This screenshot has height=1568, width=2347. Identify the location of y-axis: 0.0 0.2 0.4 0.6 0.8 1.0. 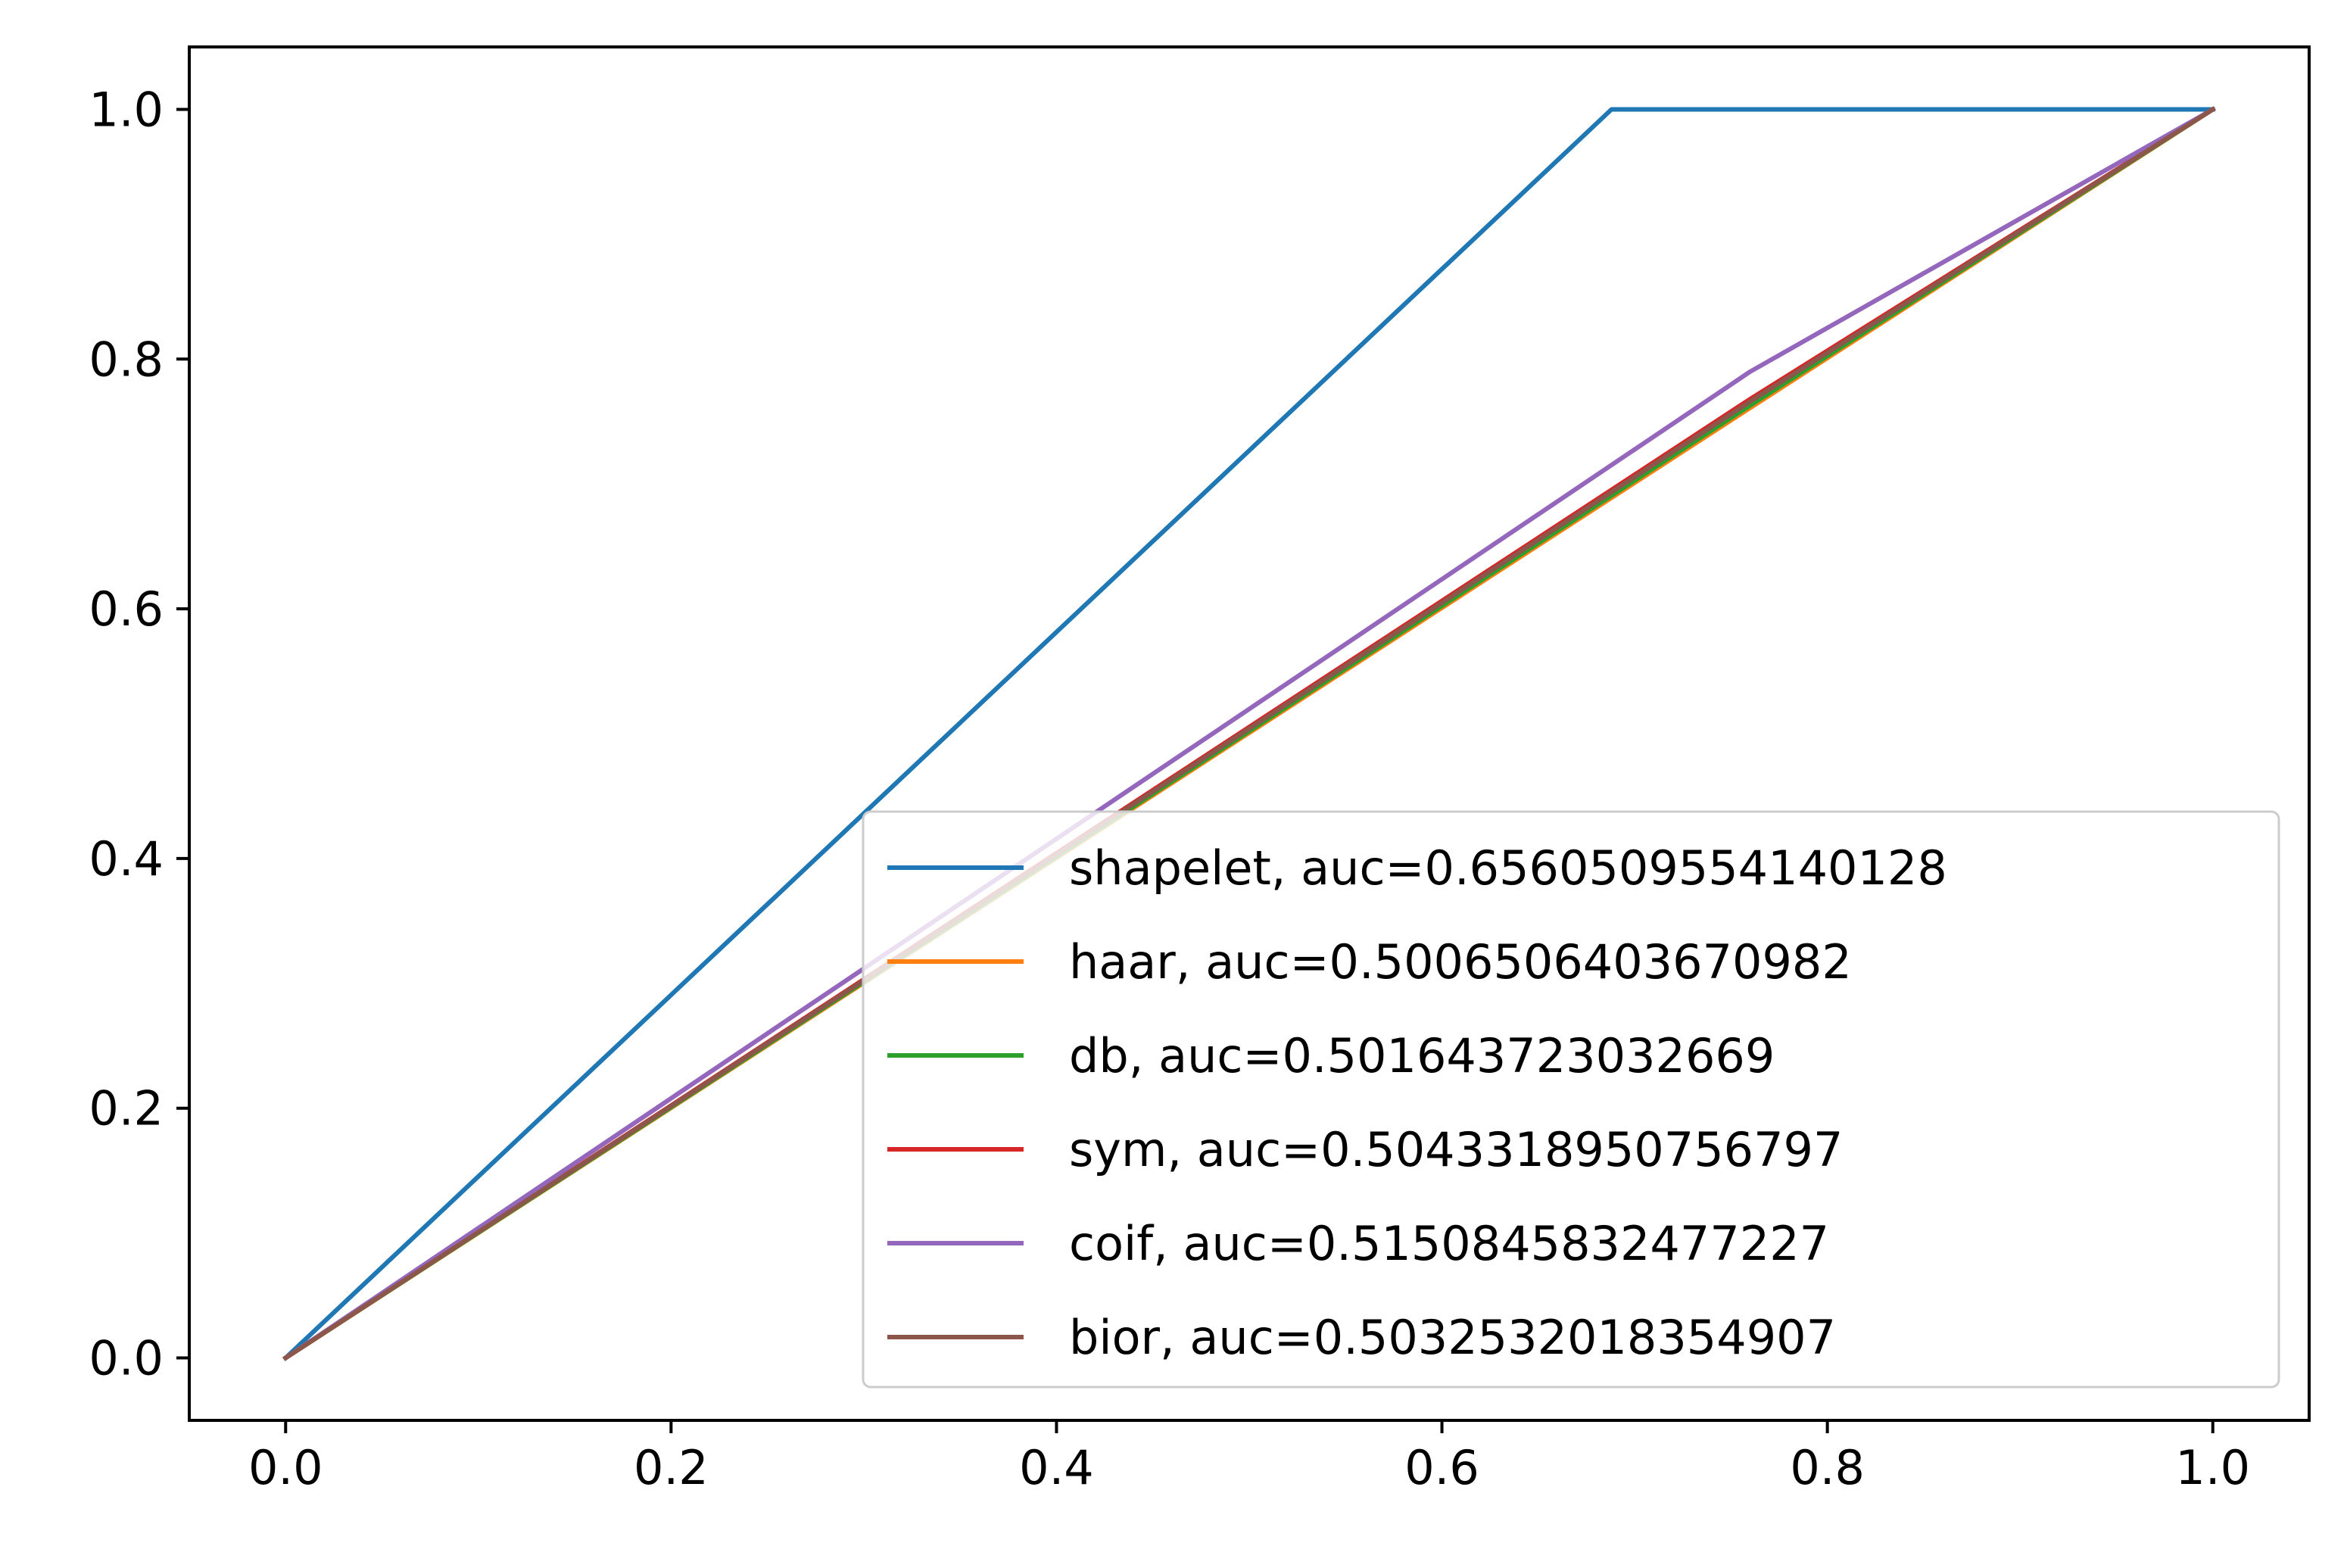
(139, 734).